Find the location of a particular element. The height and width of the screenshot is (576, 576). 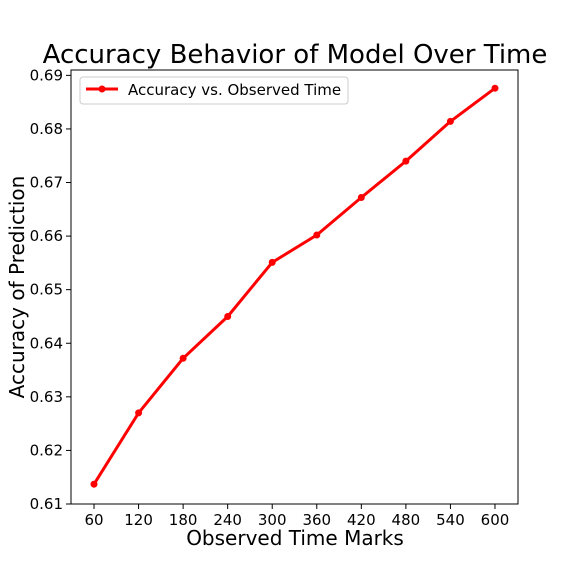

y-tick-label: 0.69 is located at coordinates (46, 75).